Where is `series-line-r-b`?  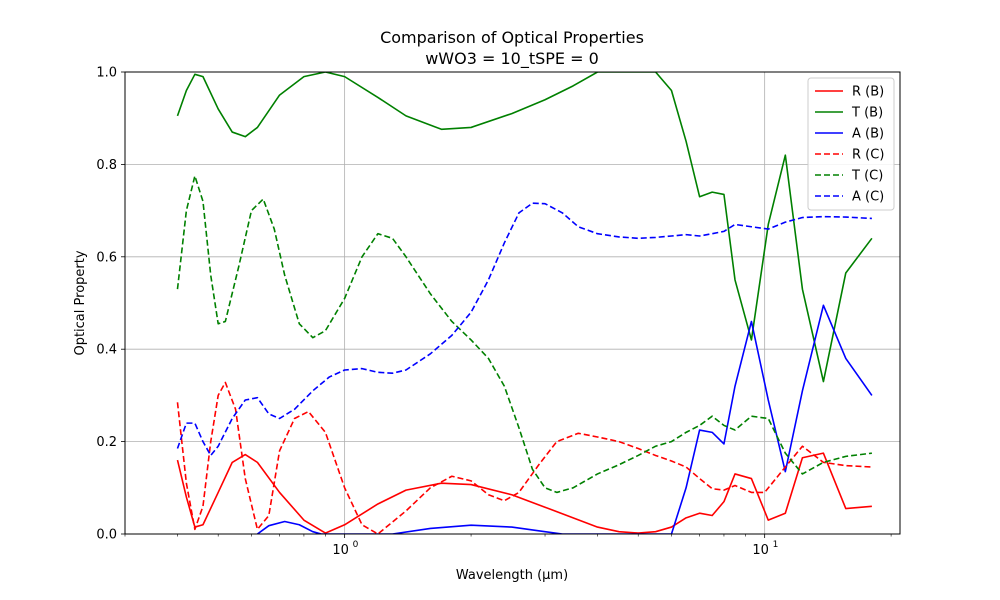 series-line-r-b is located at coordinates (524, 493).